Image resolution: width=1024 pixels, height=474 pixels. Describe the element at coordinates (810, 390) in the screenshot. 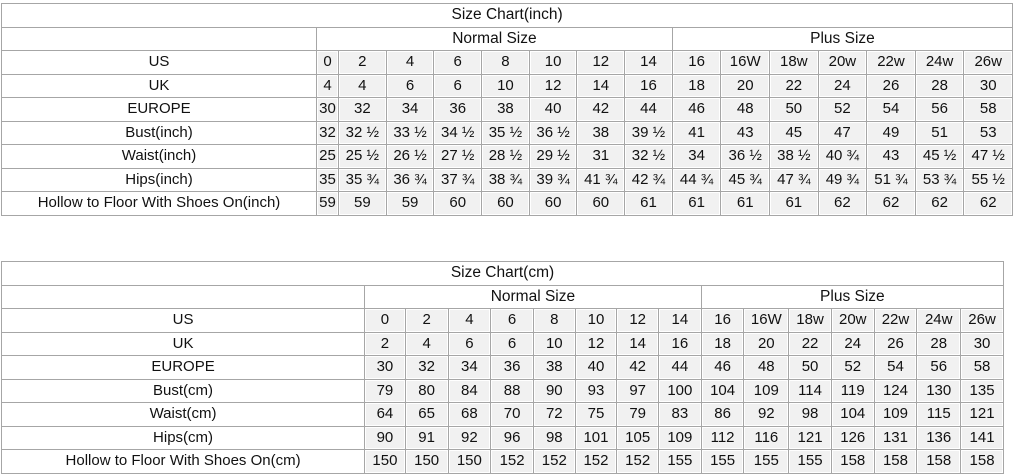

I see `size-value-cell: 114` at that location.